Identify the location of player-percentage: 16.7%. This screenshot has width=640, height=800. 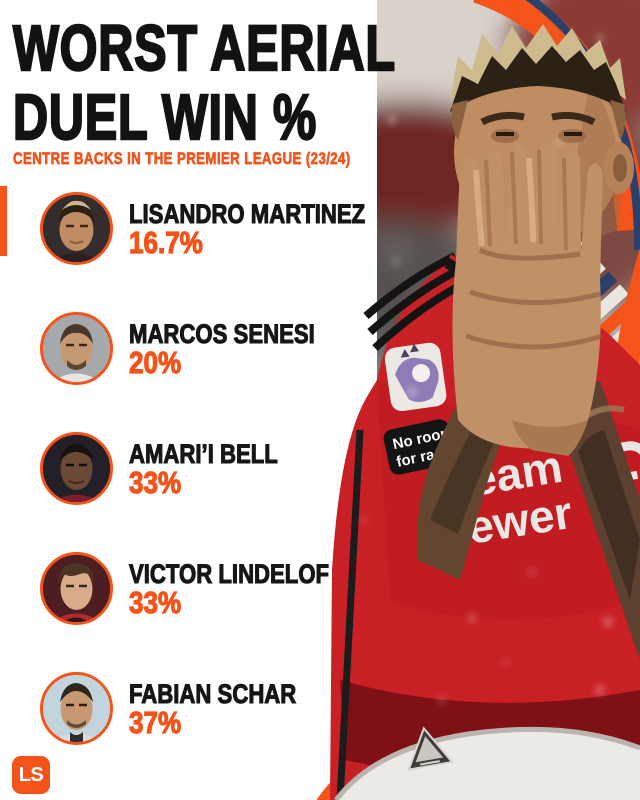
(165, 242).